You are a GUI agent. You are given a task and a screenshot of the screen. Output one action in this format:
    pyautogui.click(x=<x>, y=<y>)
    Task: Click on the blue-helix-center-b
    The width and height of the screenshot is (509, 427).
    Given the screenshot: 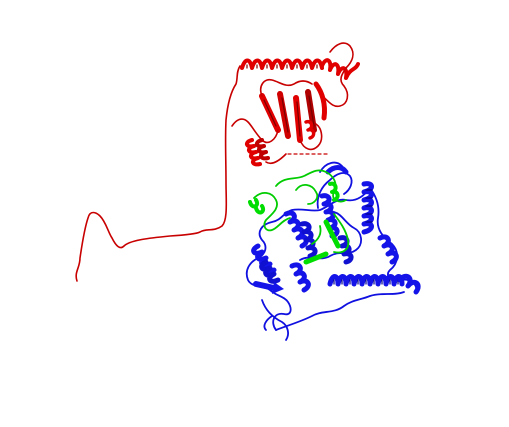 What is the action you would take?
    pyautogui.click(x=308, y=240)
    